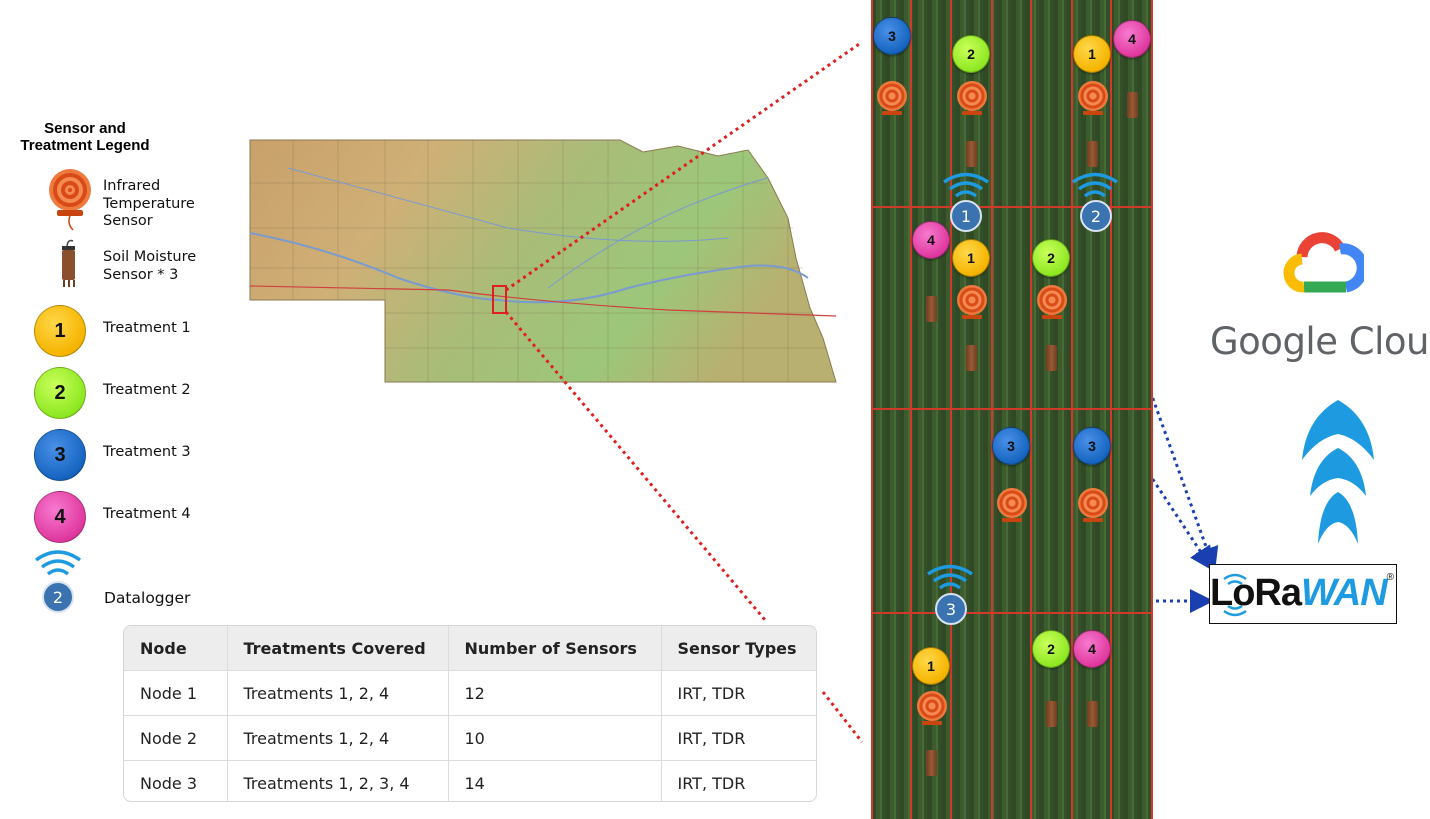 This screenshot has height=819, width=1430. I want to click on legend-soil-label: Soil Moisture Sensor * 3, so click(149, 266).